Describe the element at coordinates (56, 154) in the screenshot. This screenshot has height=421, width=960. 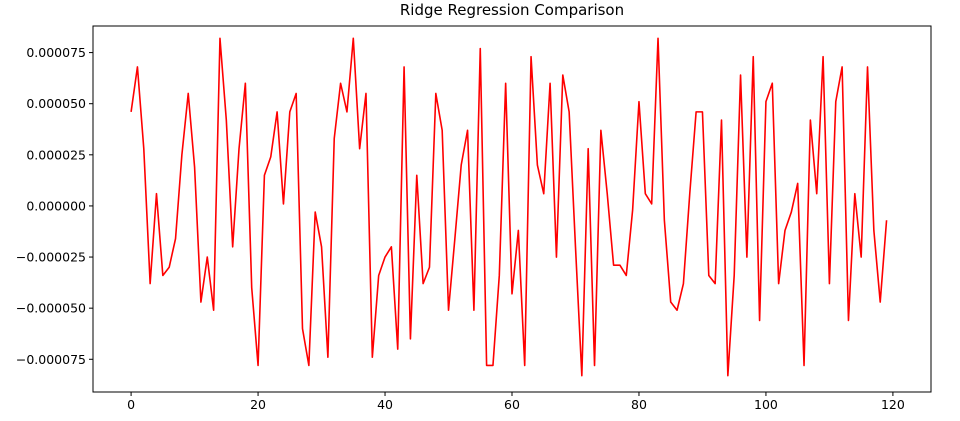
I see `y-tick-label: 0.000025` at that location.